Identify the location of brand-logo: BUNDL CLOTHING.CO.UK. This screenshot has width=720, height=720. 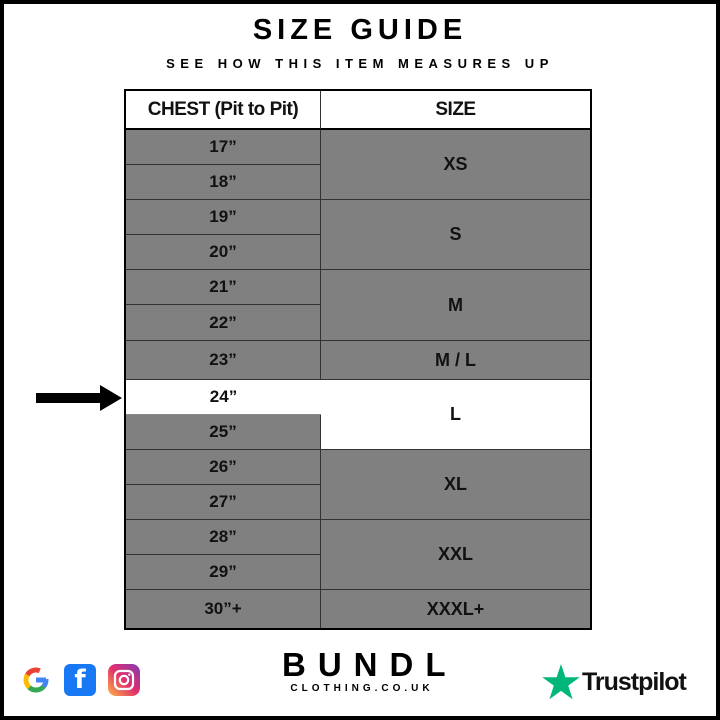
(364, 670).